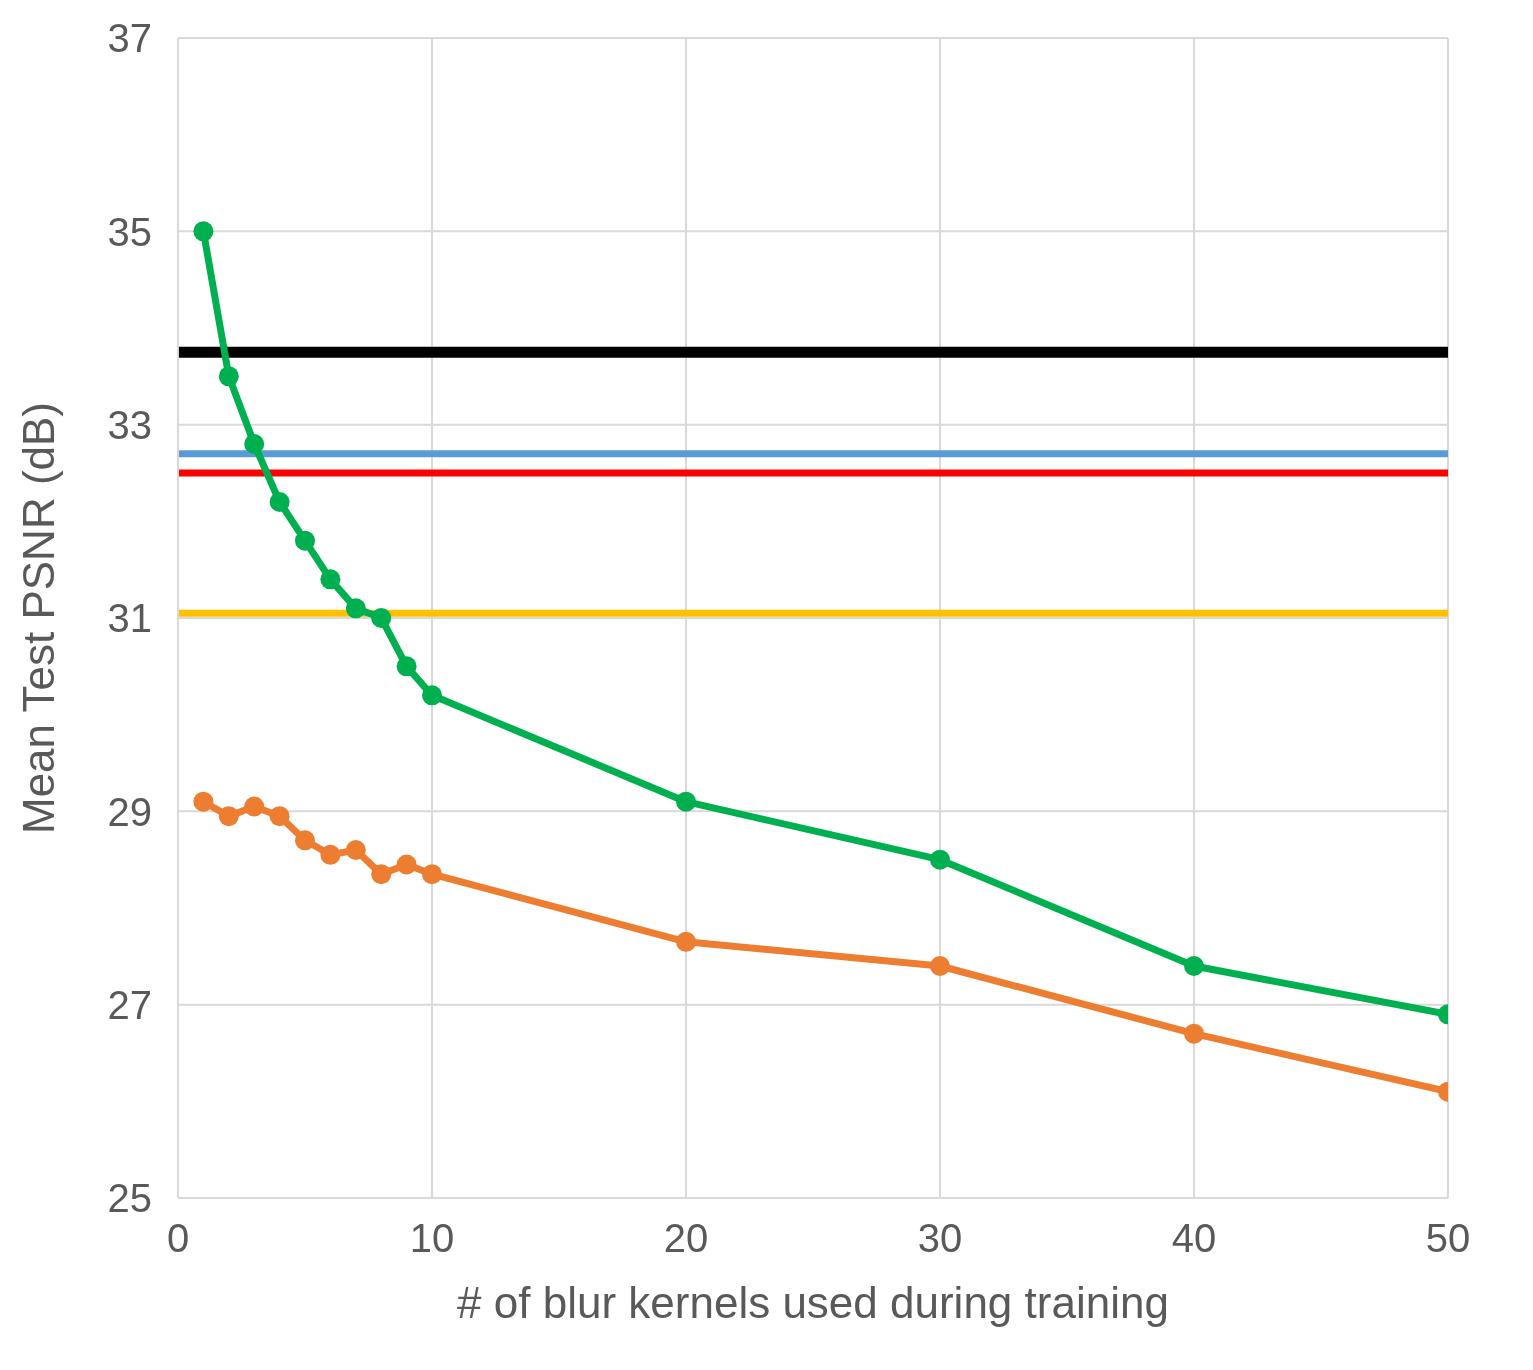  Describe the element at coordinates (940, 1238) in the screenshot. I see `x-tick-label: 30` at that location.